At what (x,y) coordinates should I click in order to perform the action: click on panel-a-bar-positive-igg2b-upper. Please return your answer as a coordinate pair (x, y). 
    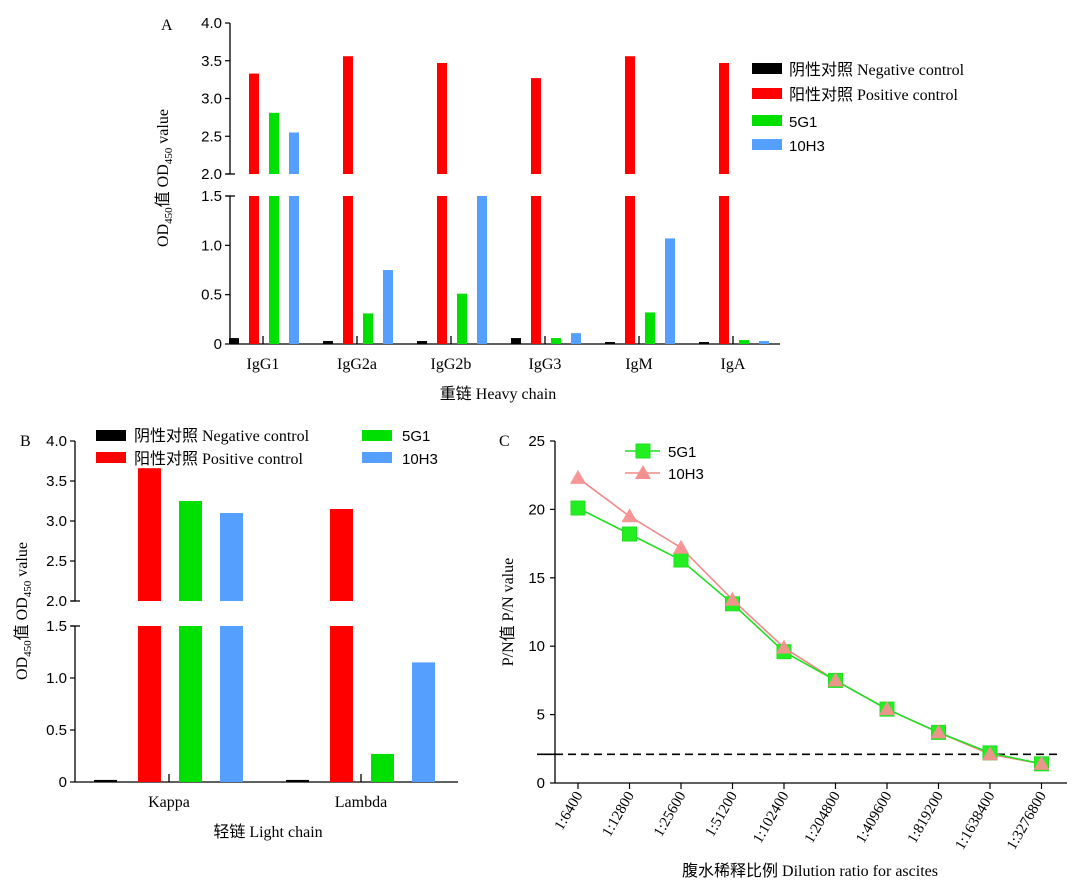
    Looking at the image, I should click on (442, 118).